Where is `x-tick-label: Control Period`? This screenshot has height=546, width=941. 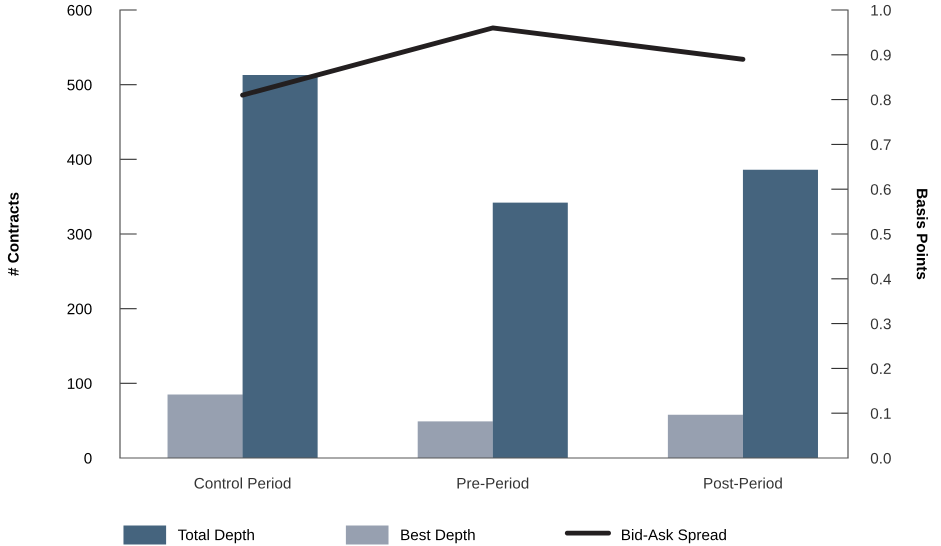
x-tick-label: Control Period is located at coordinates (242, 483).